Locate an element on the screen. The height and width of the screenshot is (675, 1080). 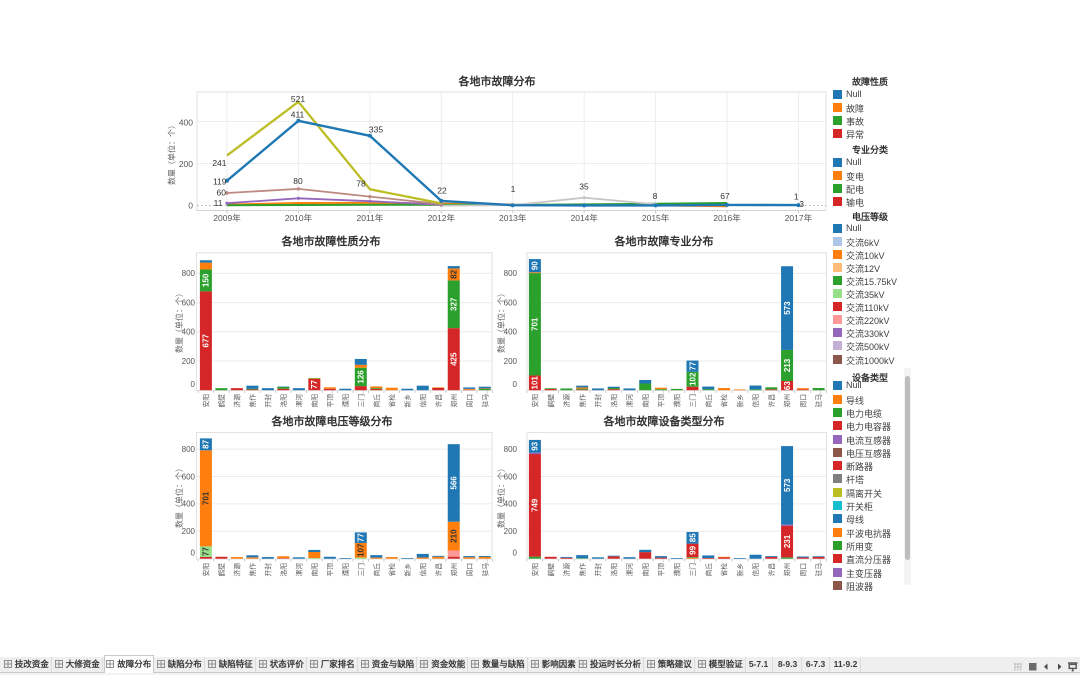
svg-text: 2012年 is located at coordinates (442, 218).